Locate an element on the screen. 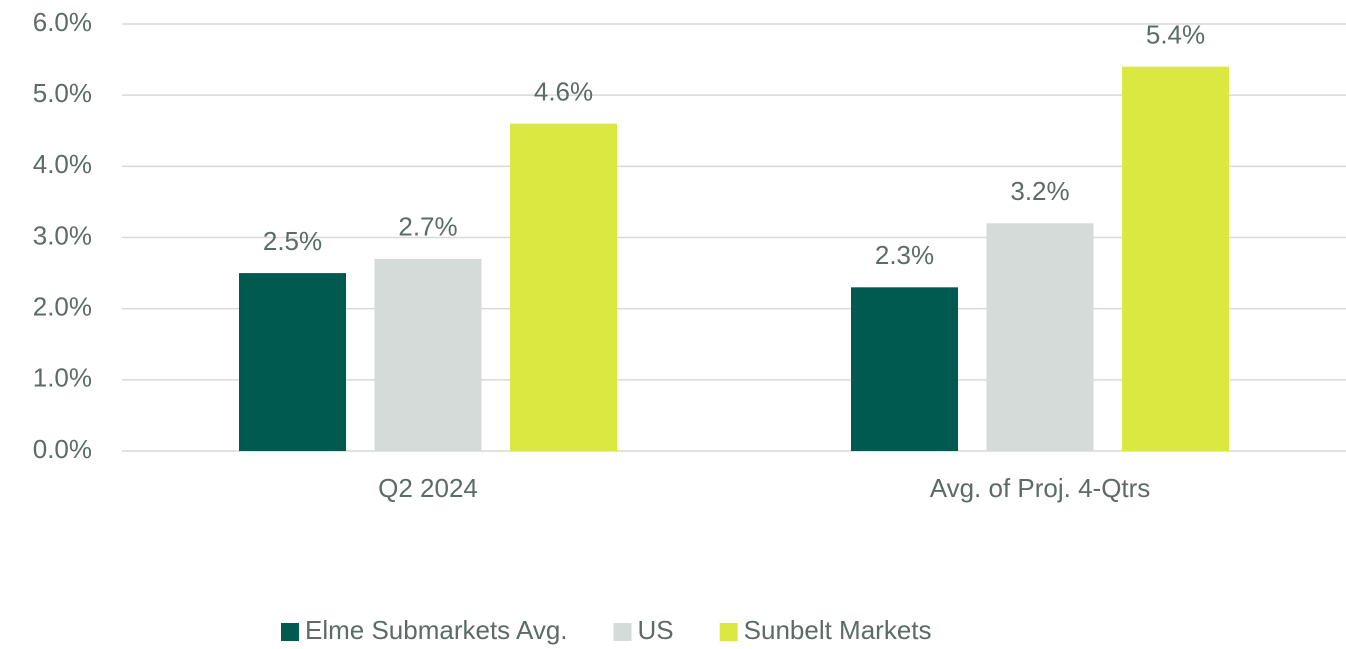 The image size is (1346, 649). value-label: 4.6% is located at coordinates (563, 92).